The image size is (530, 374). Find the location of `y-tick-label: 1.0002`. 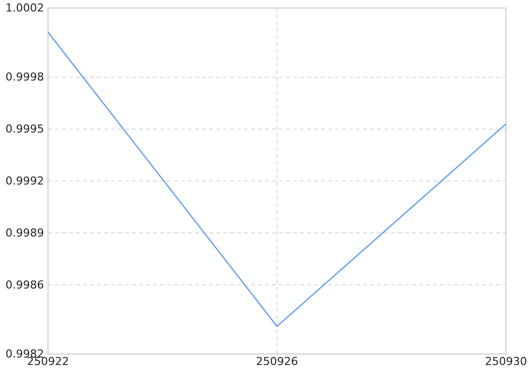

y-tick-label: 1.0002 is located at coordinates (25, 8).